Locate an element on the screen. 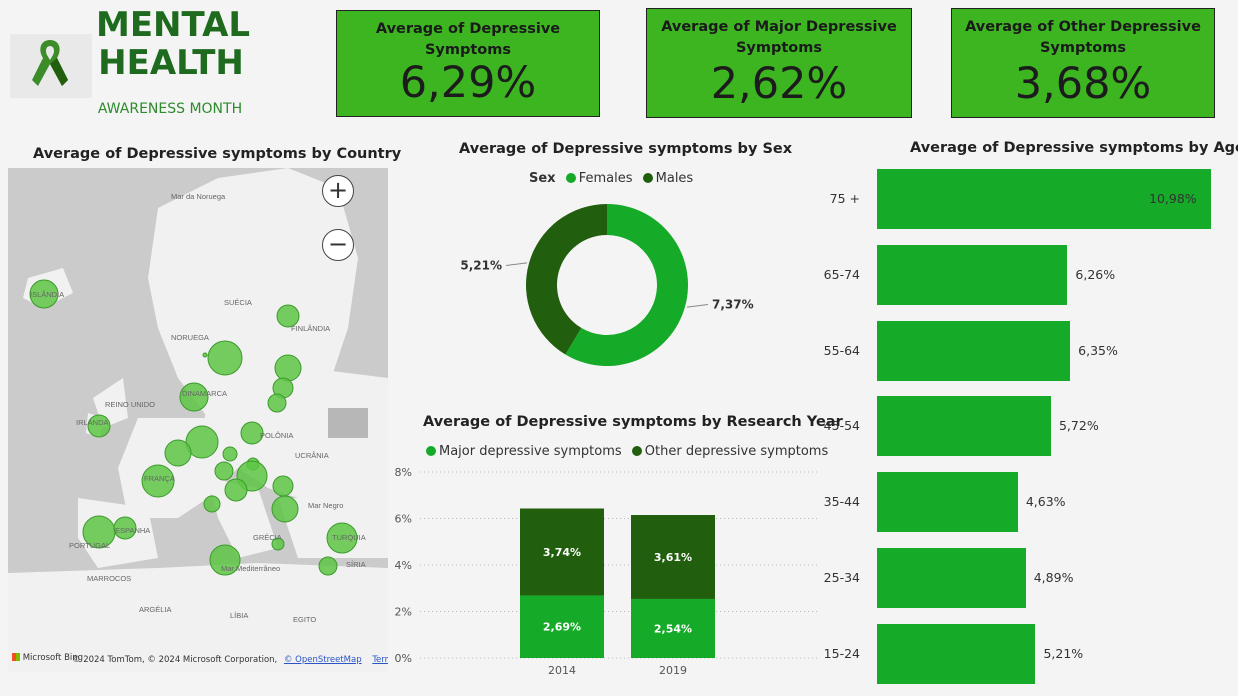 The width and height of the screenshot is (1238, 696). legend-females: Females is located at coordinates (605, 178).